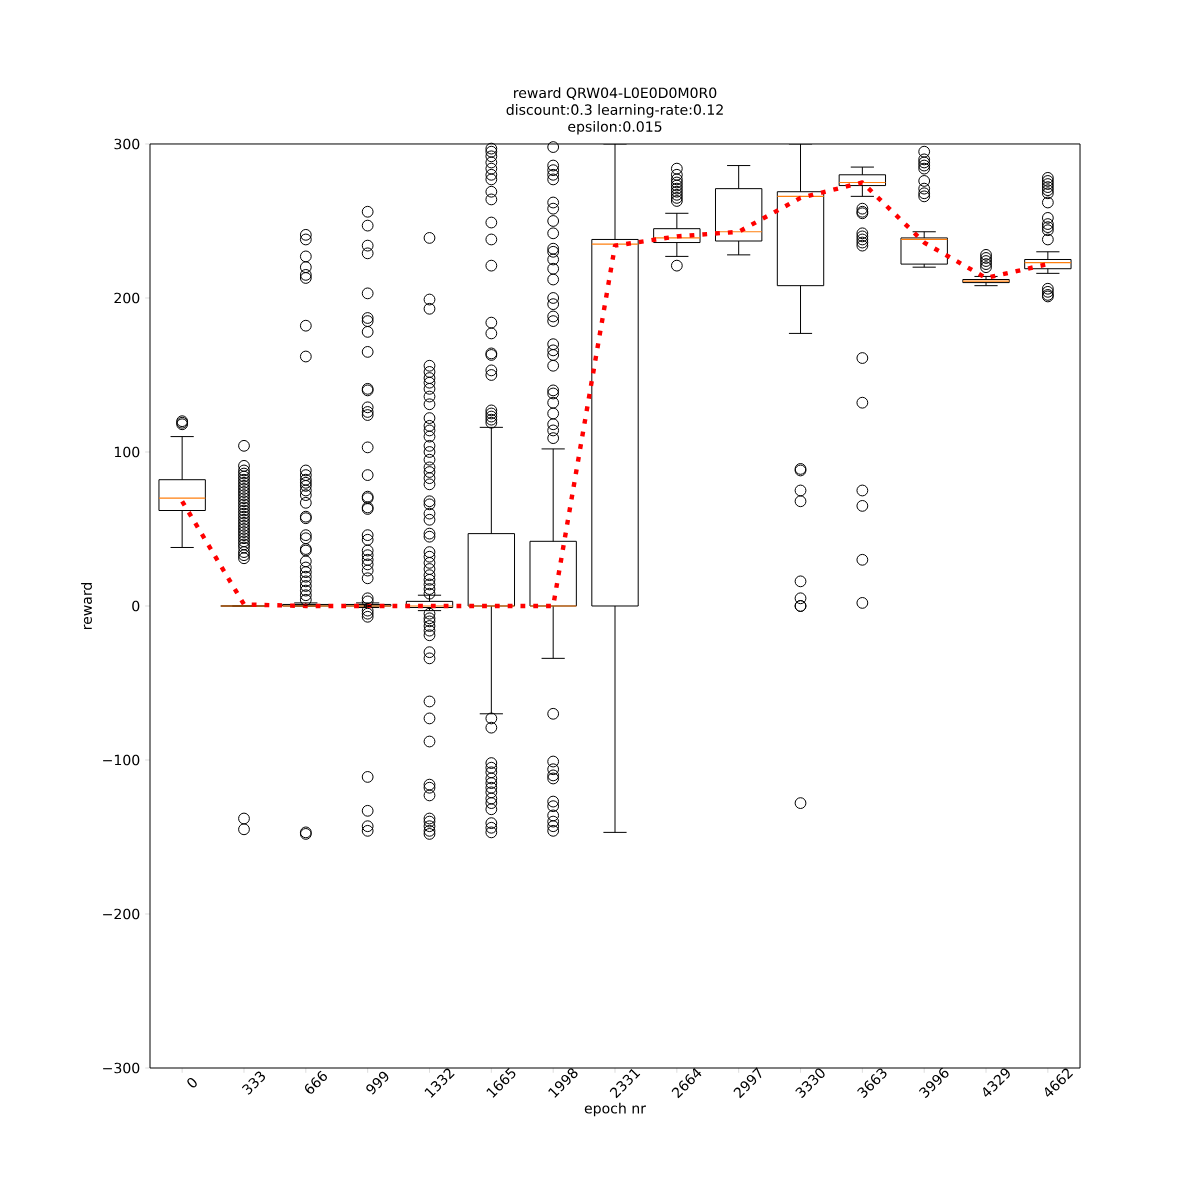 The image size is (1200, 1200). What do you see at coordinates (315, 1082) in the screenshot?
I see `x-tick-label: 666` at bounding box center [315, 1082].